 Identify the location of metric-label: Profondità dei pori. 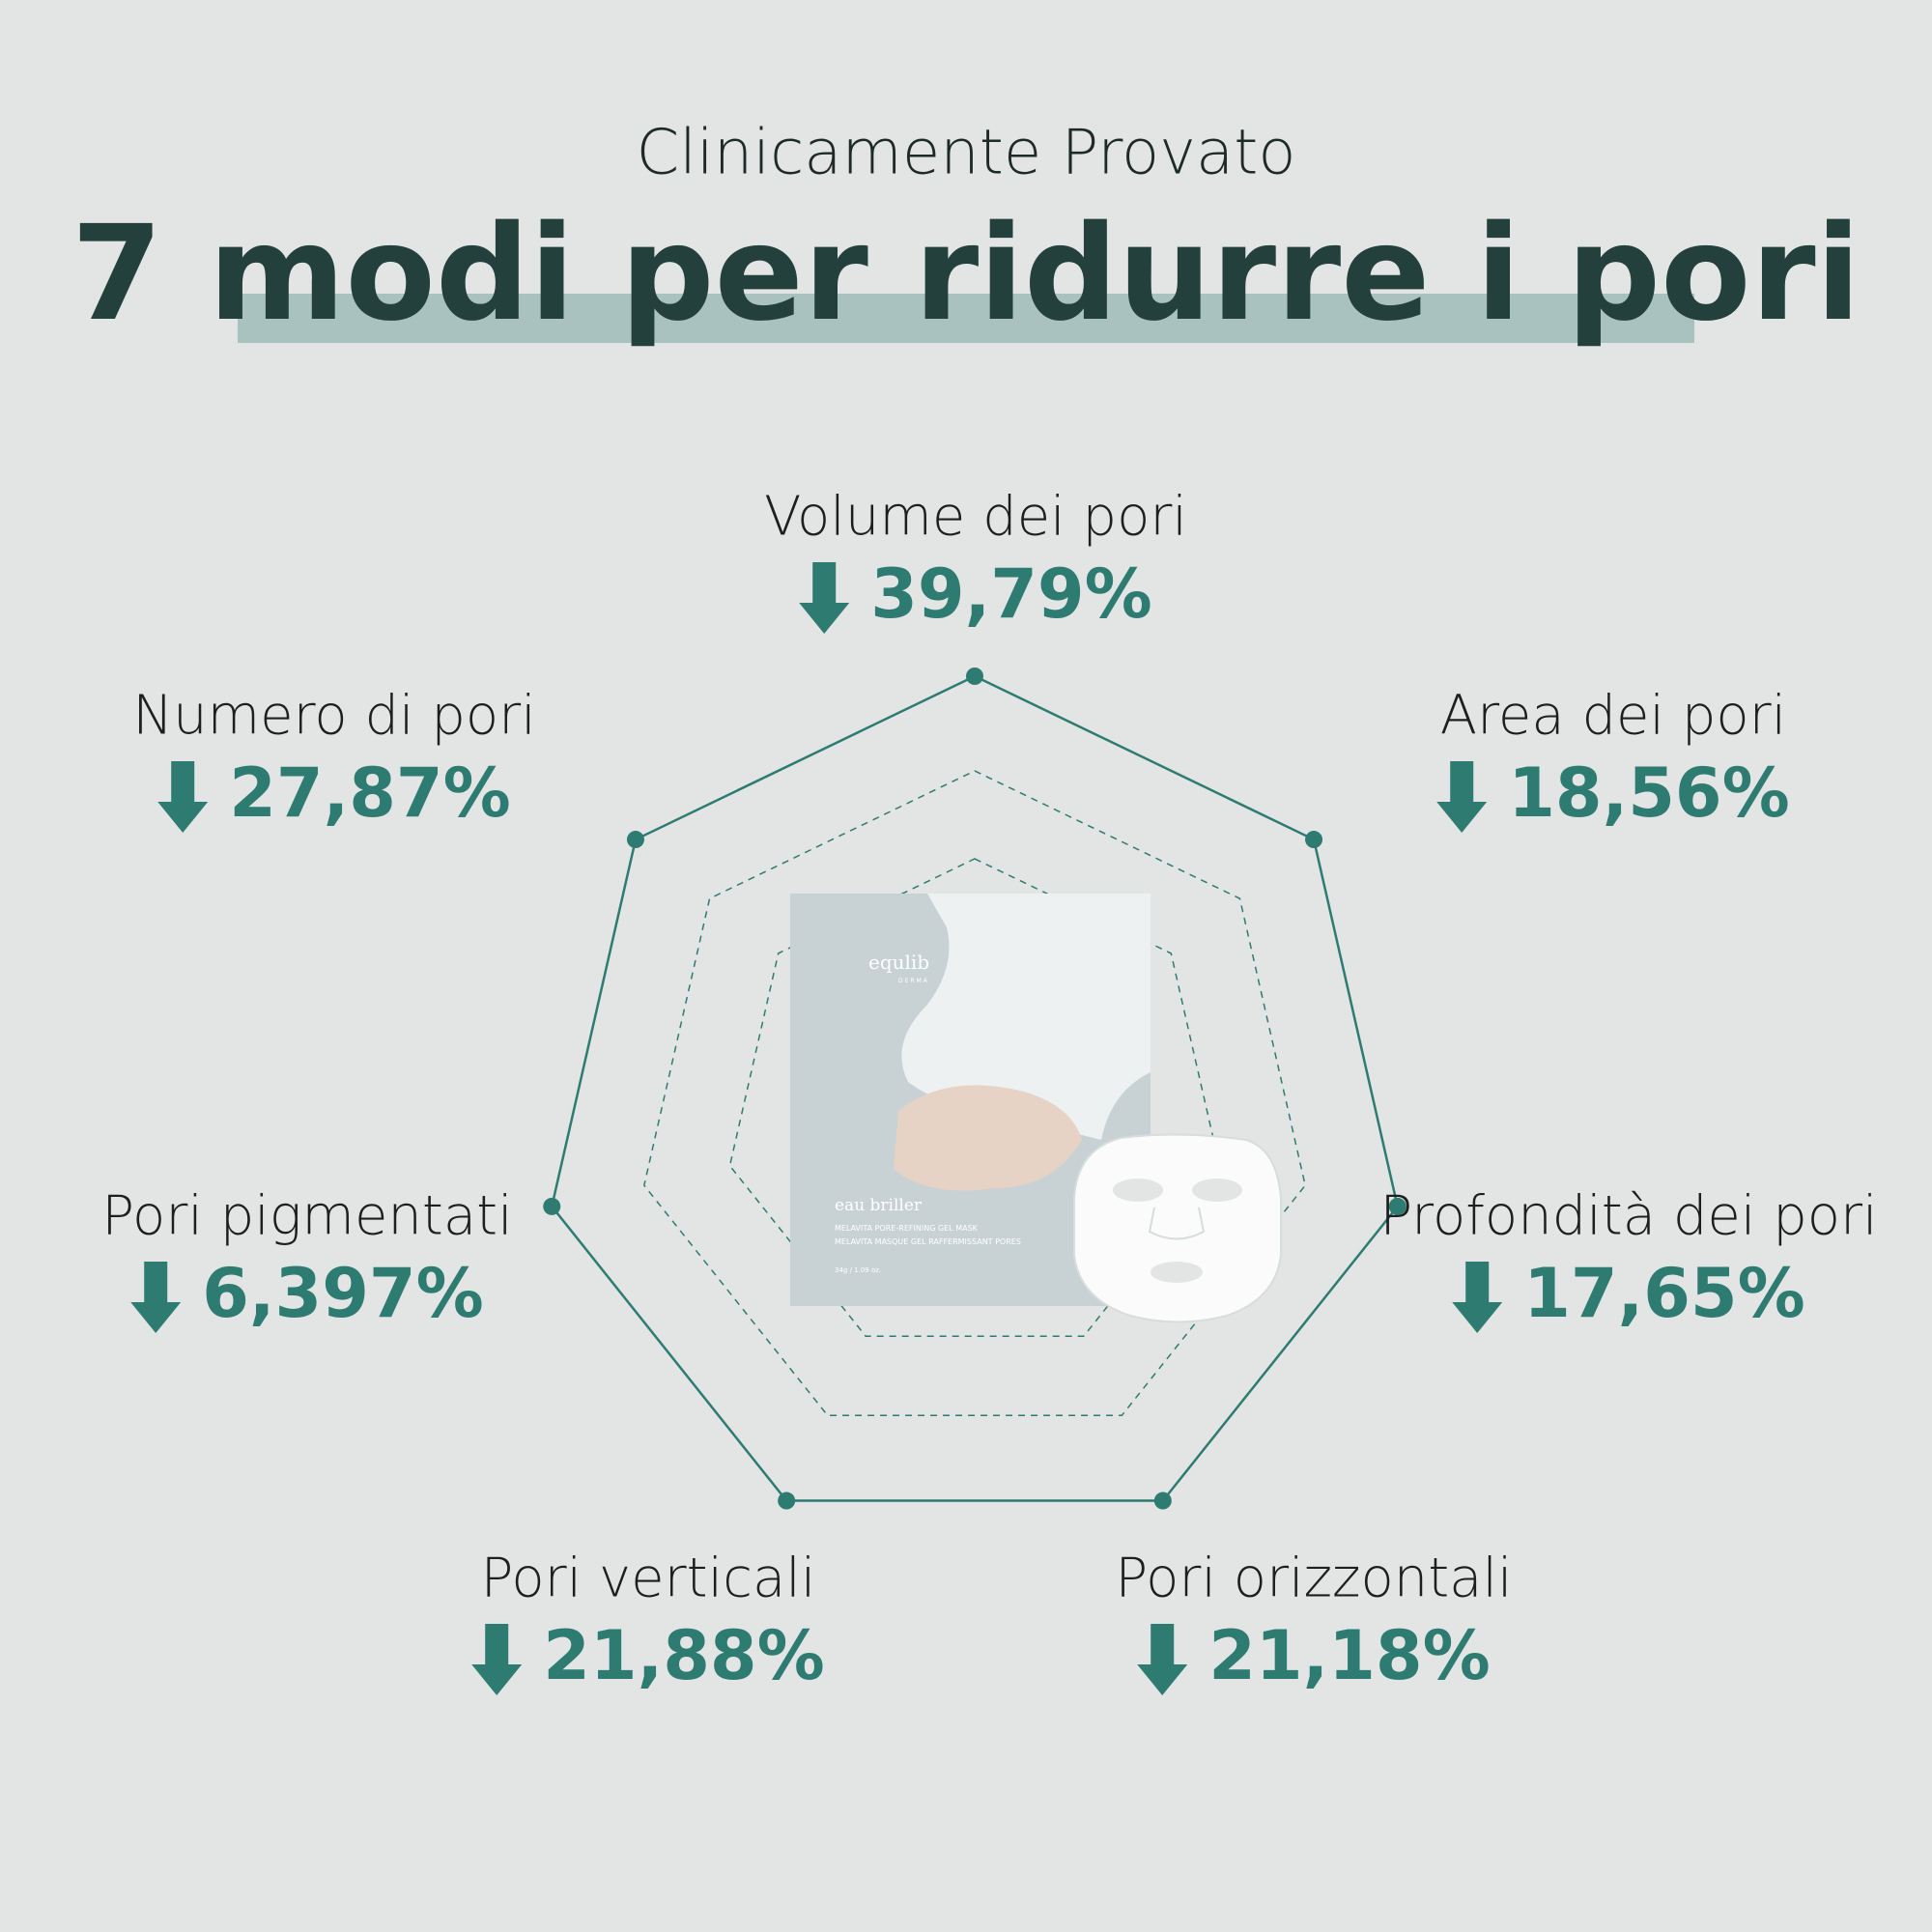
(1628, 1215).